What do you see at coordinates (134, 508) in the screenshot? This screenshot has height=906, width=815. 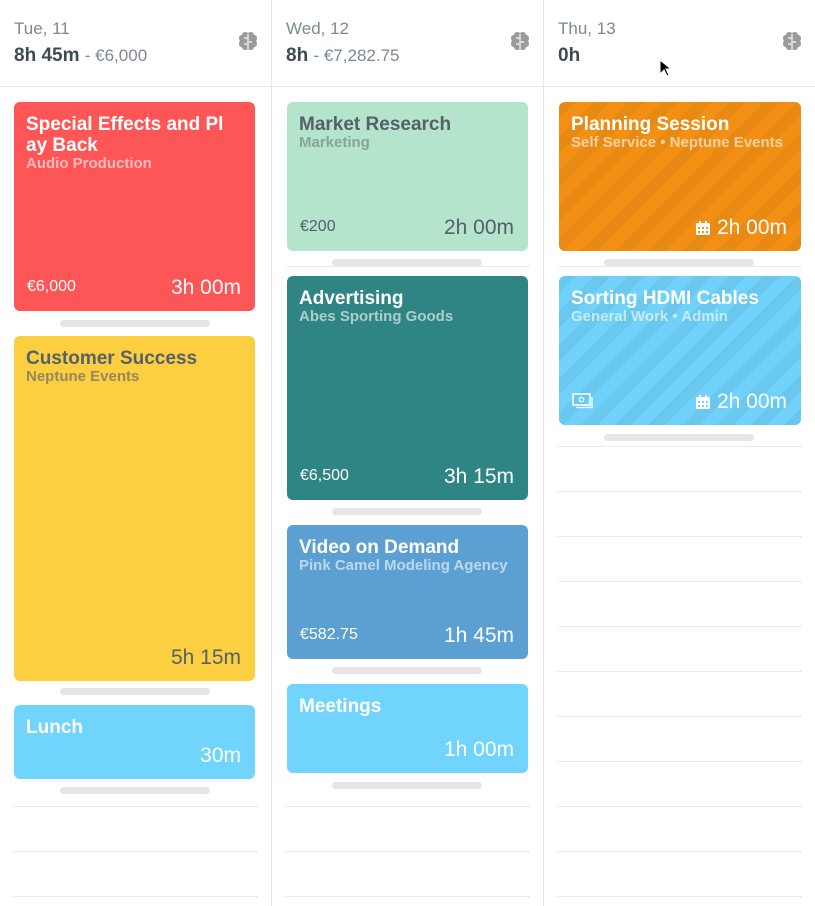 I see `time-entry-card: Customer Success Neptune Events 5h 15m` at bounding box center [134, 508].